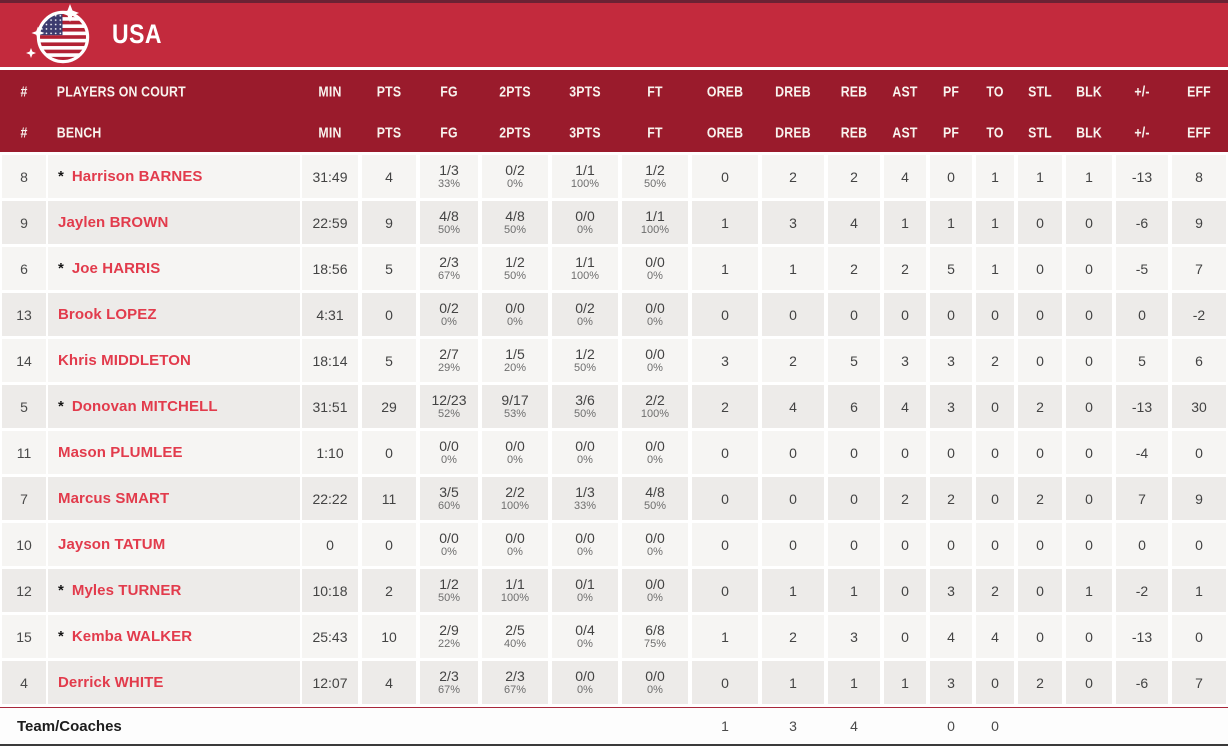  Describe the element at coordinates (24, 682) in the screenshot. I see `player-number: 4` at that location.